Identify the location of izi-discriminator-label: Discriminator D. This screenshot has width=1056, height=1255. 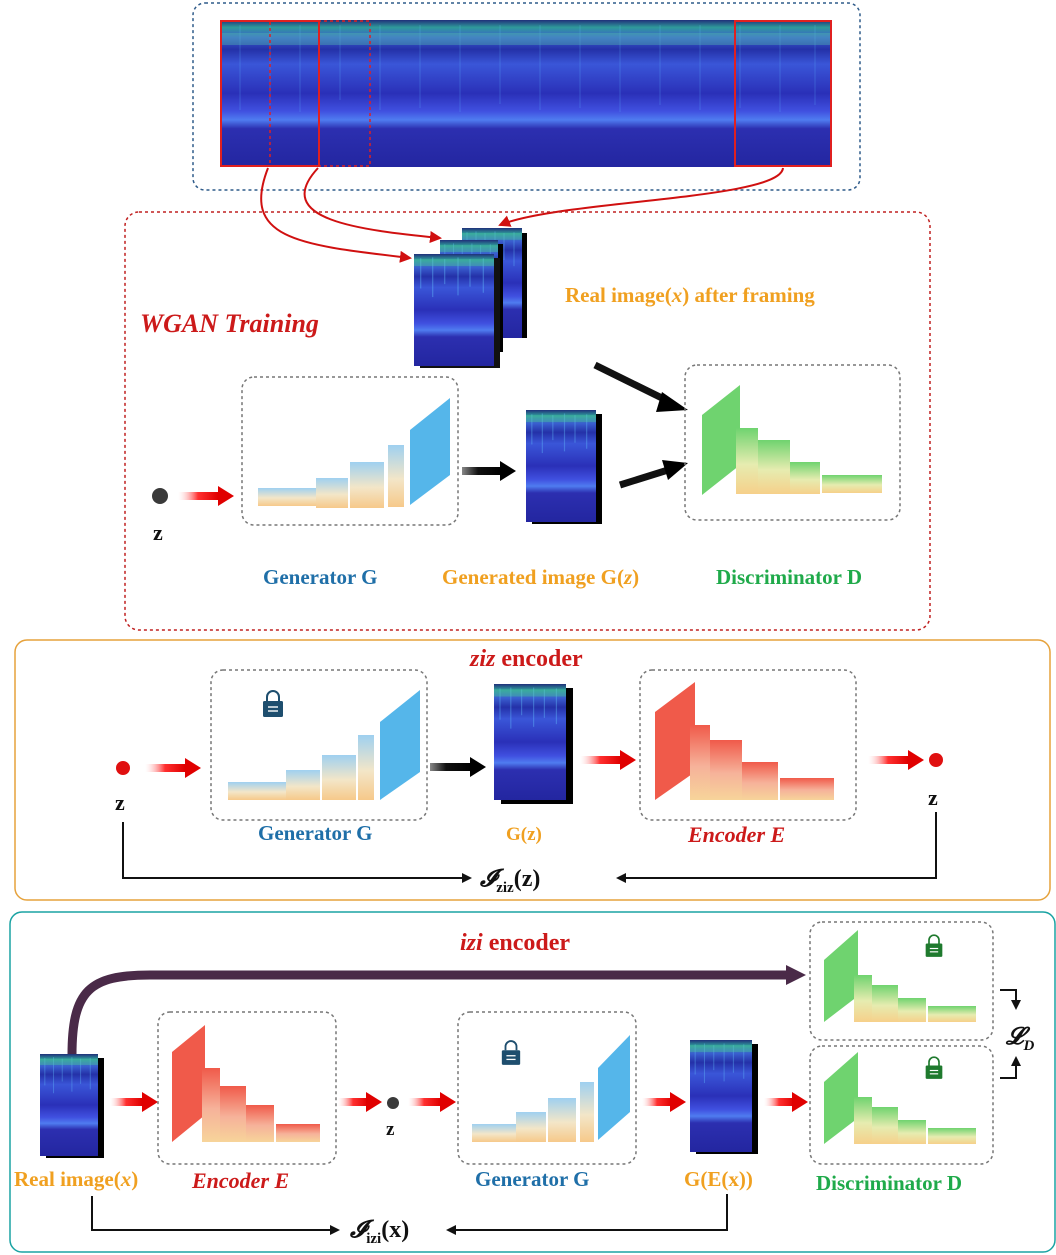
(889, 1183).